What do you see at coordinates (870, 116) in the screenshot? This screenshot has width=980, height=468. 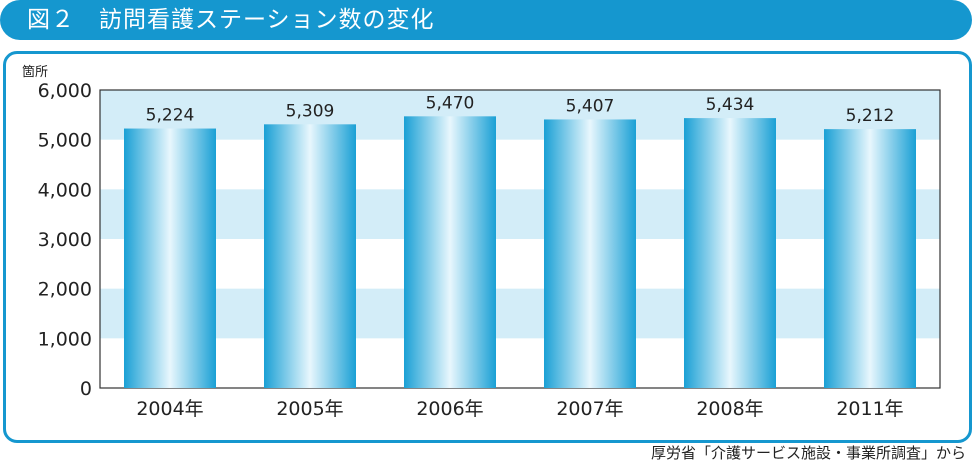 I see `bar-value-label: 5,212` at bounding box center [870, 116].